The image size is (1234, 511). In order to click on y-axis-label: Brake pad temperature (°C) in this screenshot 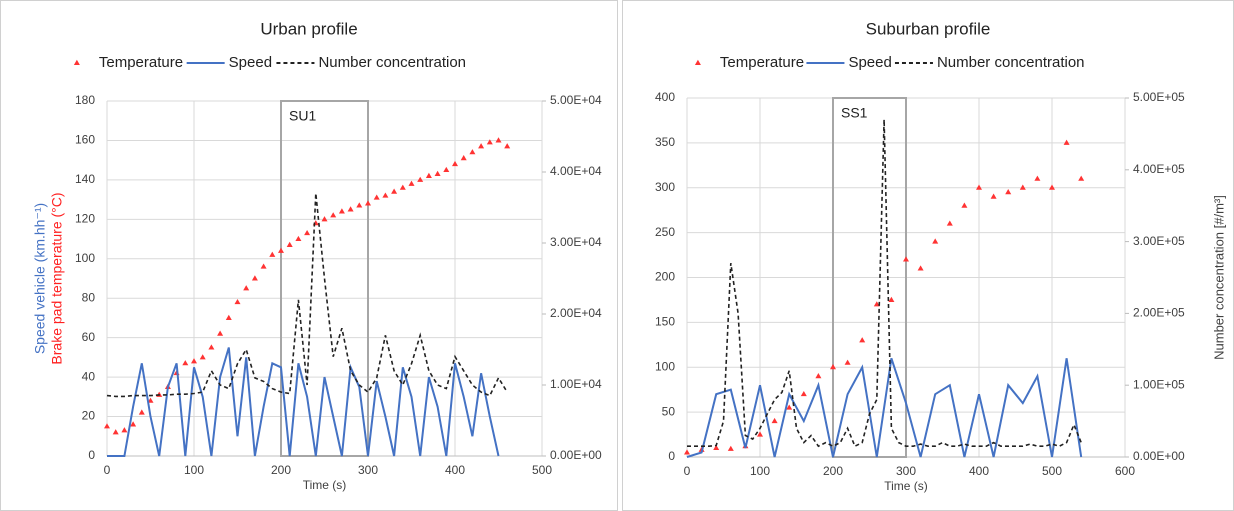, I will do `click(57, 278)`.